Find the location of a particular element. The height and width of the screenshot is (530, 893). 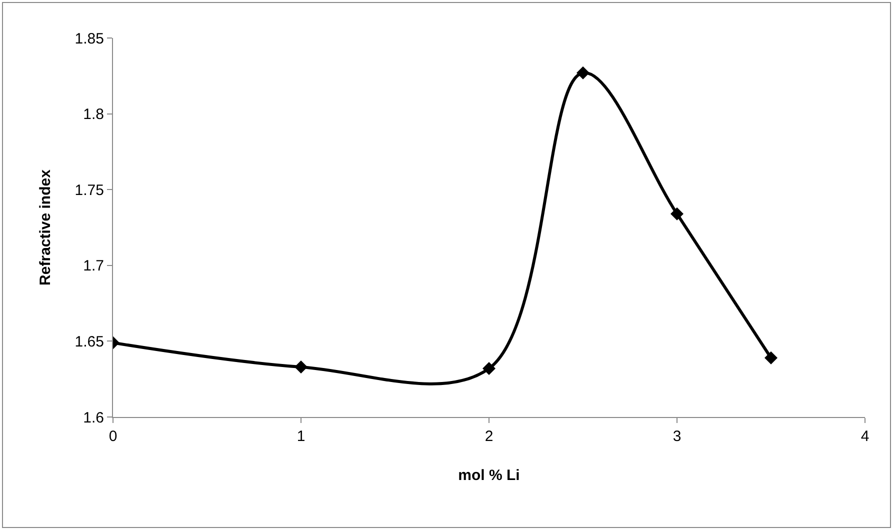

x-axis-title: mol % Li is located at coordinates (489, 475).